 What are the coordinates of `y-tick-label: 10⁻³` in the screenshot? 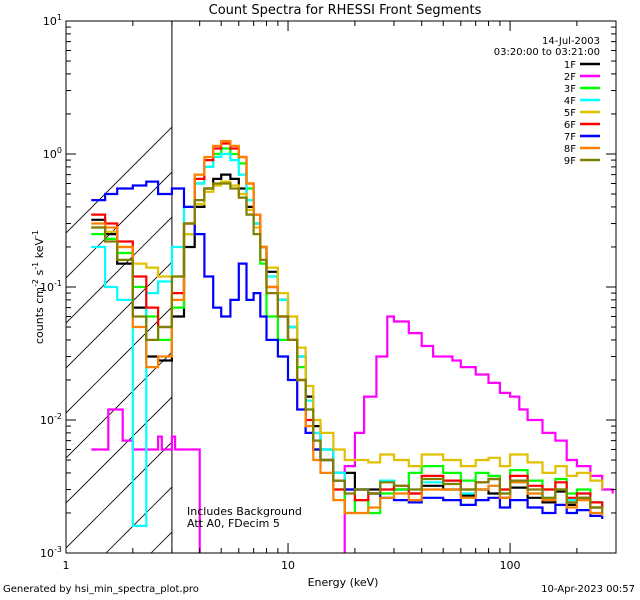 It's located at (51, 552).